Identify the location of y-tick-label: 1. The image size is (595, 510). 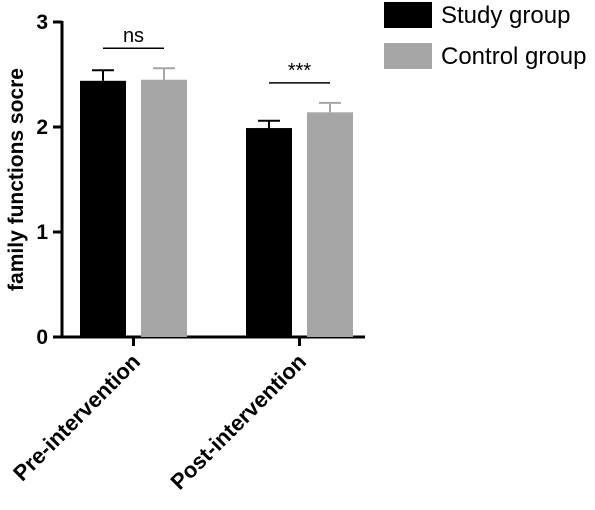
(42, 232).